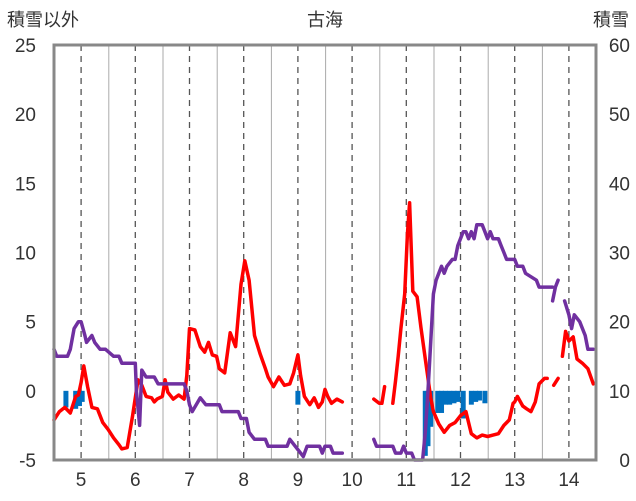  What do you see at coordinates (611, 20) in the screenshot?
I see `y-right-axis-label: 積雪` at bounding box center [611, 20].